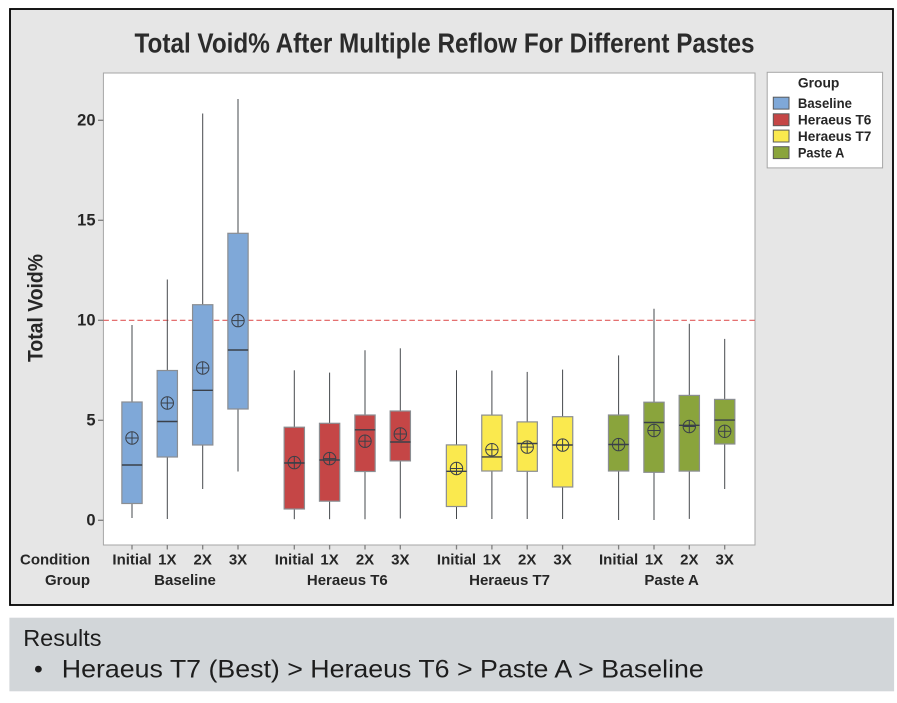 This screenshot has height=703, width=897. Describe the element at coordinates (36, 308) in the screenshot. I see `svg-text: Total Void%` at that location.